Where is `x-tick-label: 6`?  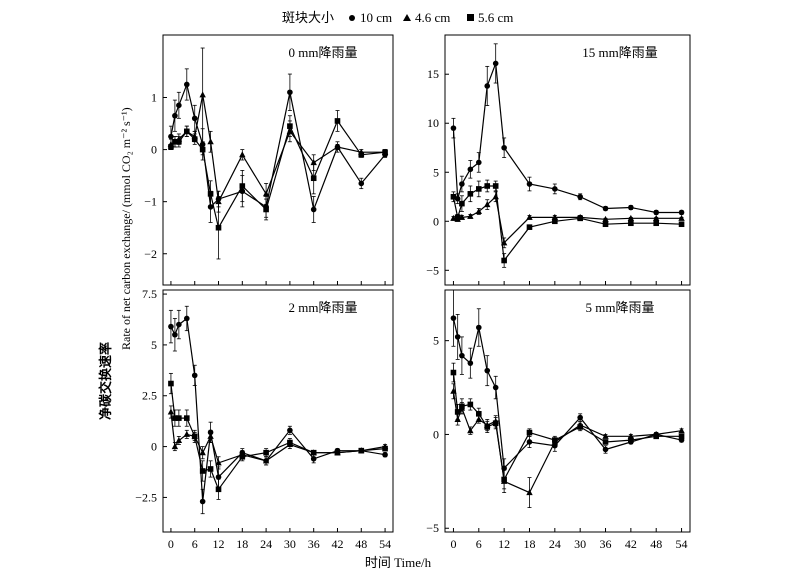 x-tick-label: 6 is located at coordinates (195, 544).